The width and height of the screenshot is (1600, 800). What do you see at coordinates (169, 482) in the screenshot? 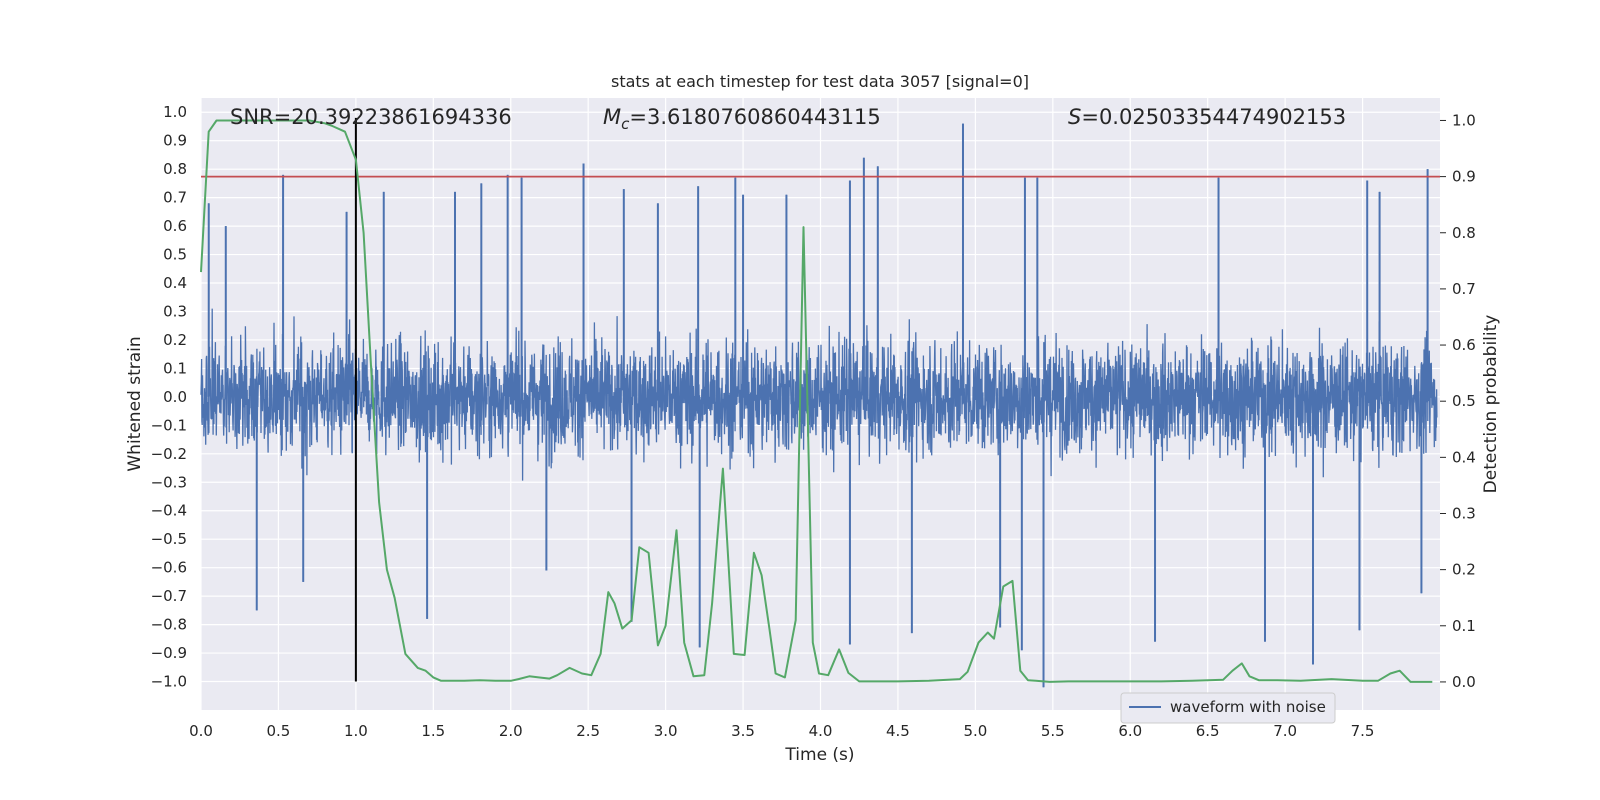
I see `y-left-tick-label: −0.3` at bounding box center [169, 482].